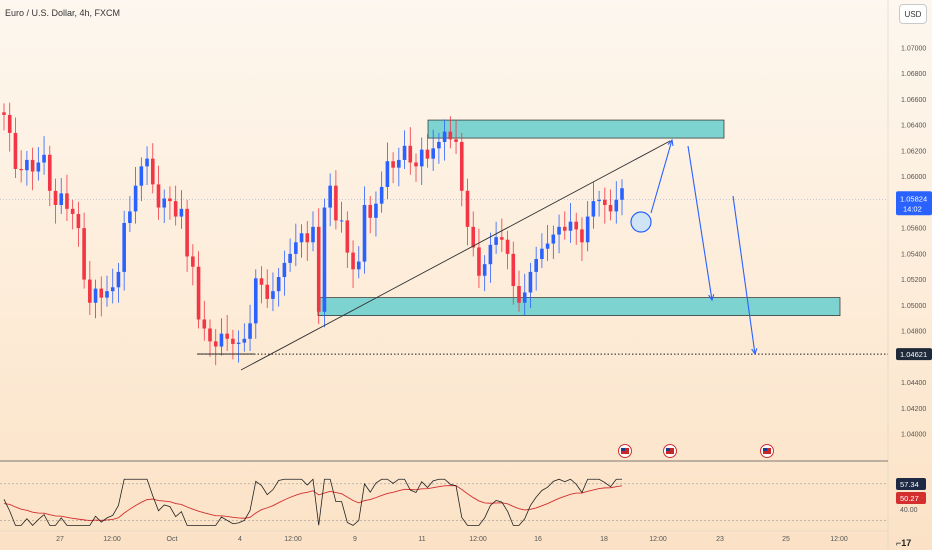 The height and width of the screenshot is (550, 932). Describe the element at coordinates (914, 354) in the screenshot. I see `level-tag` at that location.